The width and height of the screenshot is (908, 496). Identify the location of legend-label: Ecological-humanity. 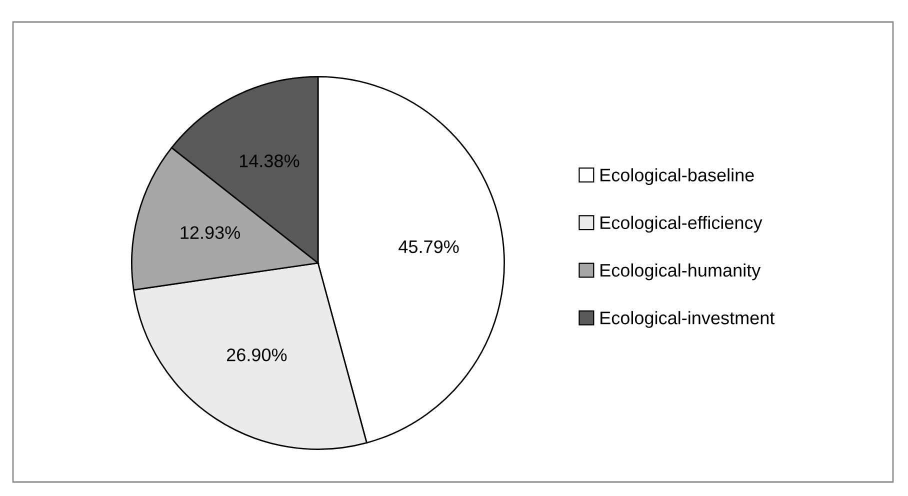
(680, 271).